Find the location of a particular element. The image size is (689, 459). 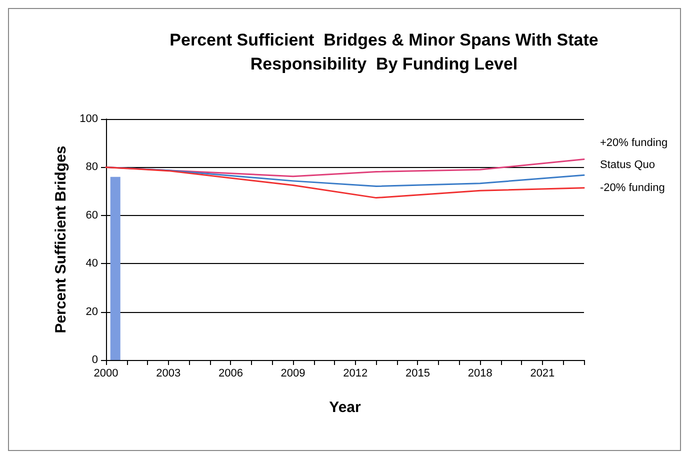

series-label: -20% funding is located at coordinates (632, 188).